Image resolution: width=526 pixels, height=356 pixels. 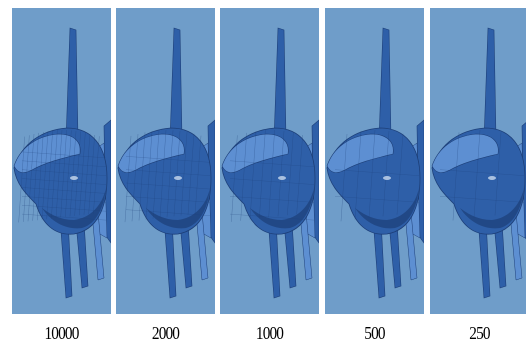 What do you see at coordinates (62, 333) in the screenshot?
I see `label-10000: 10000` at bounding box center [62, 333].